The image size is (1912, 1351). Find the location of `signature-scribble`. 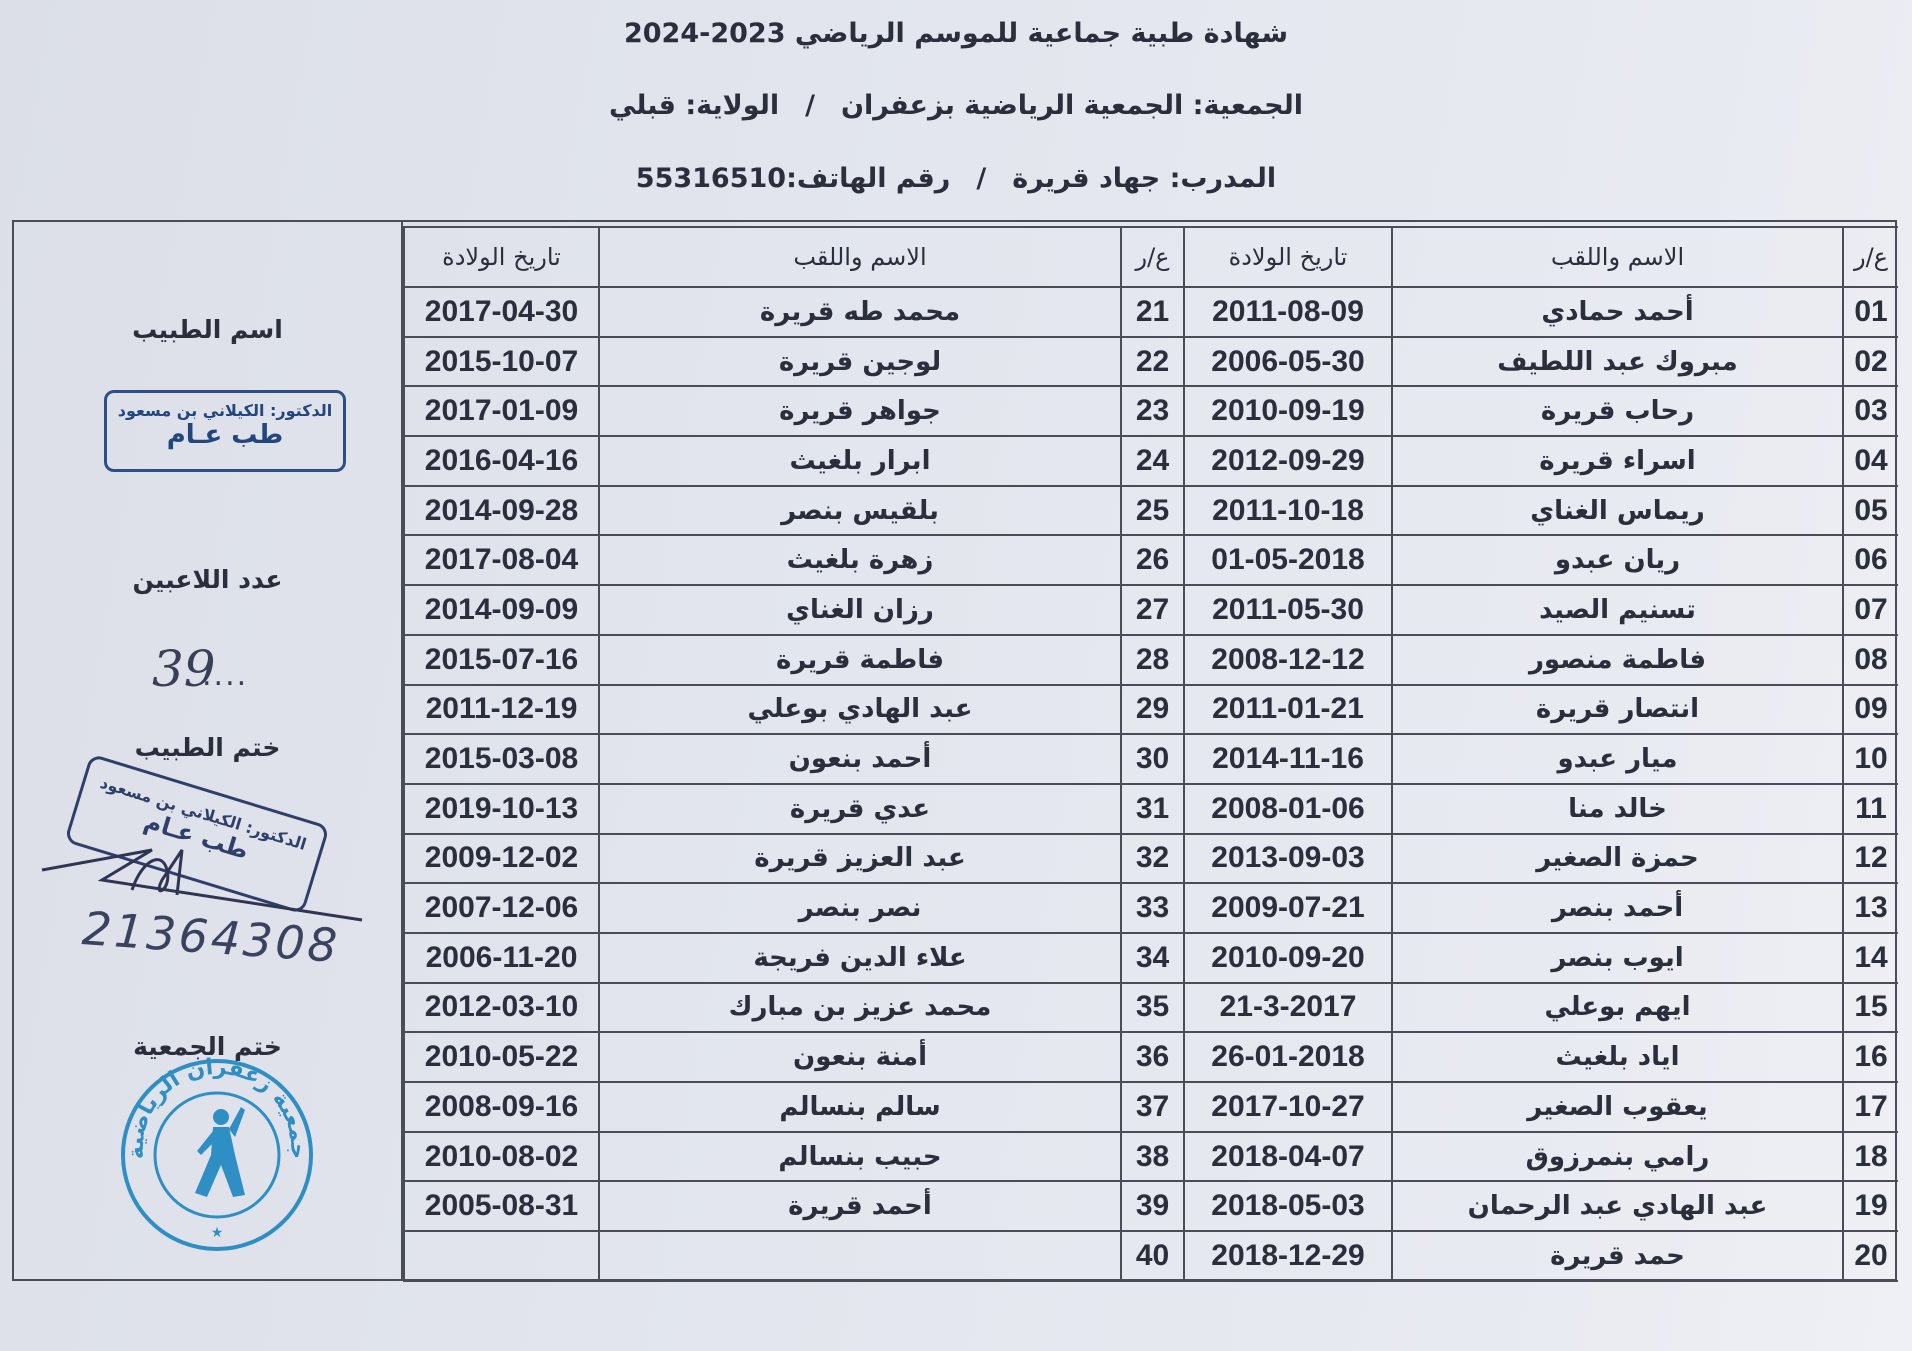

signature-scribble is located at coordinates (202, 885).